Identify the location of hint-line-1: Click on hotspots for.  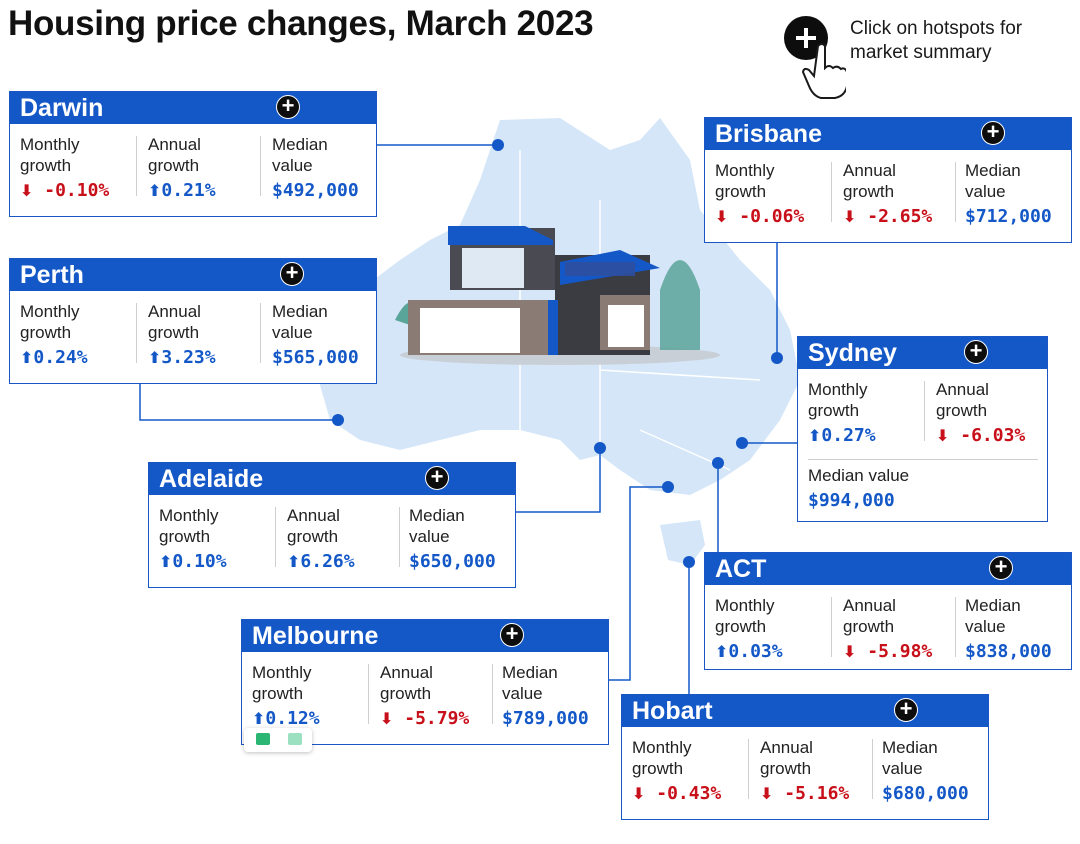
(936, 28).